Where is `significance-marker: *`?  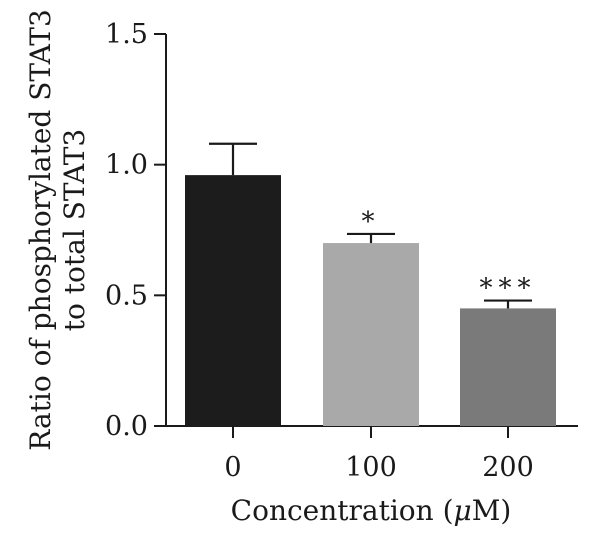 significance-marker: * is located at coordinates (371, 222).